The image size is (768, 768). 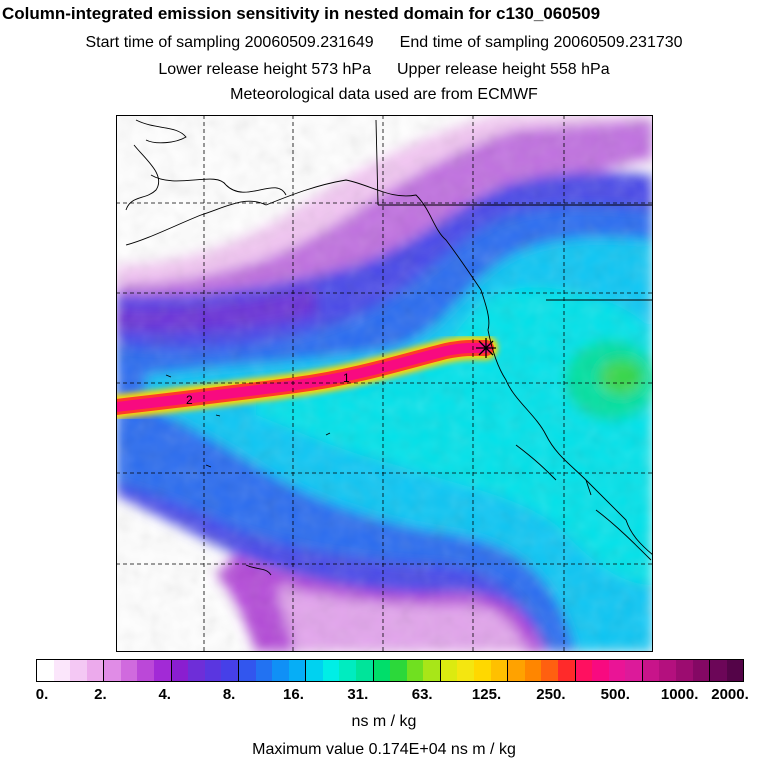 What do you see at coordinates (730, 694) in the screenshot?
I see `colorbar-tick-label: 2000.` at bounding box center [730, 694].